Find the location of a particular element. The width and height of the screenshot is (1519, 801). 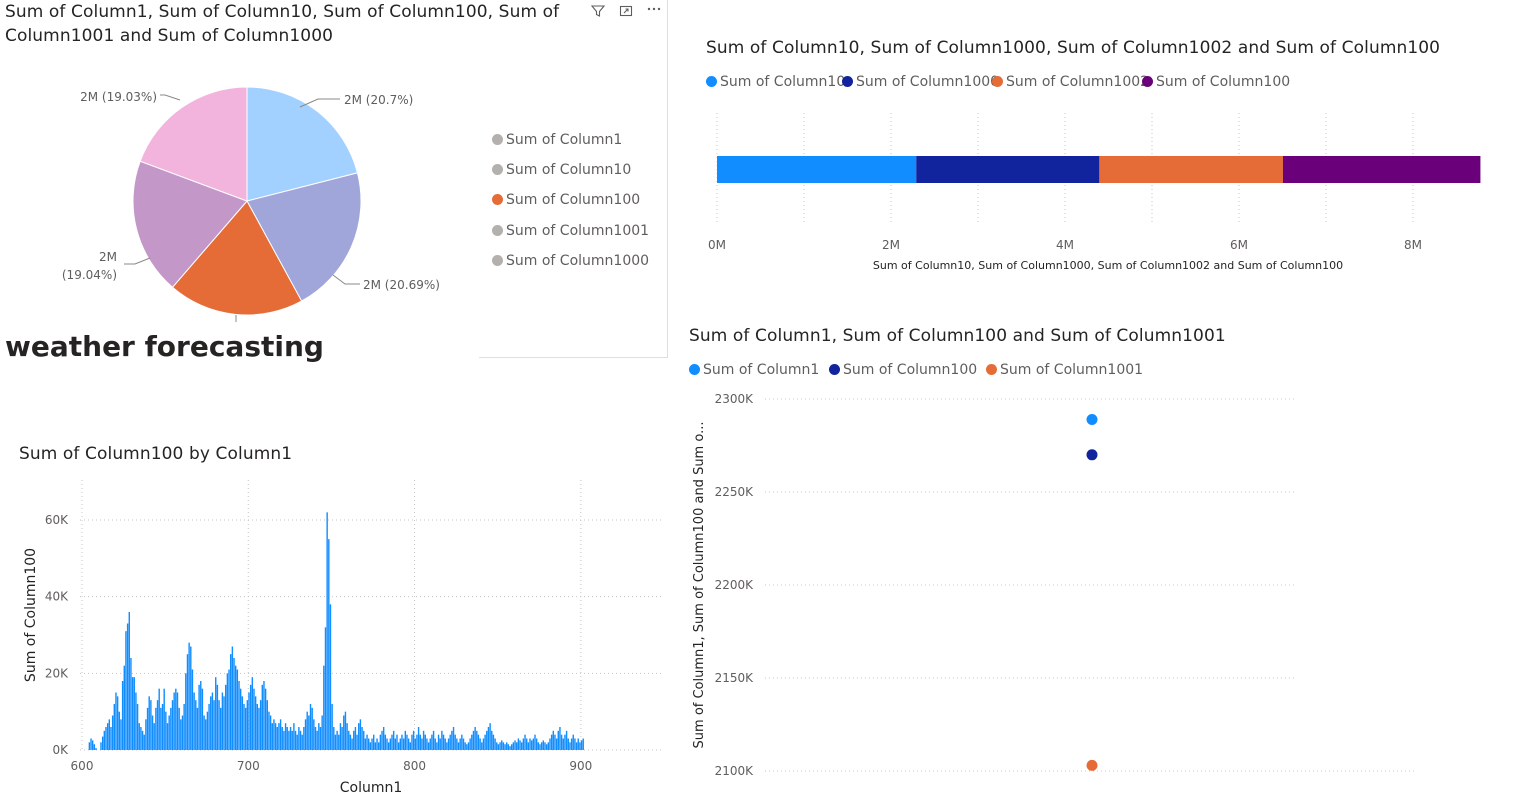

scatter-legend-item-column1: Sum of Column1 is located at coordinates (754, 370).